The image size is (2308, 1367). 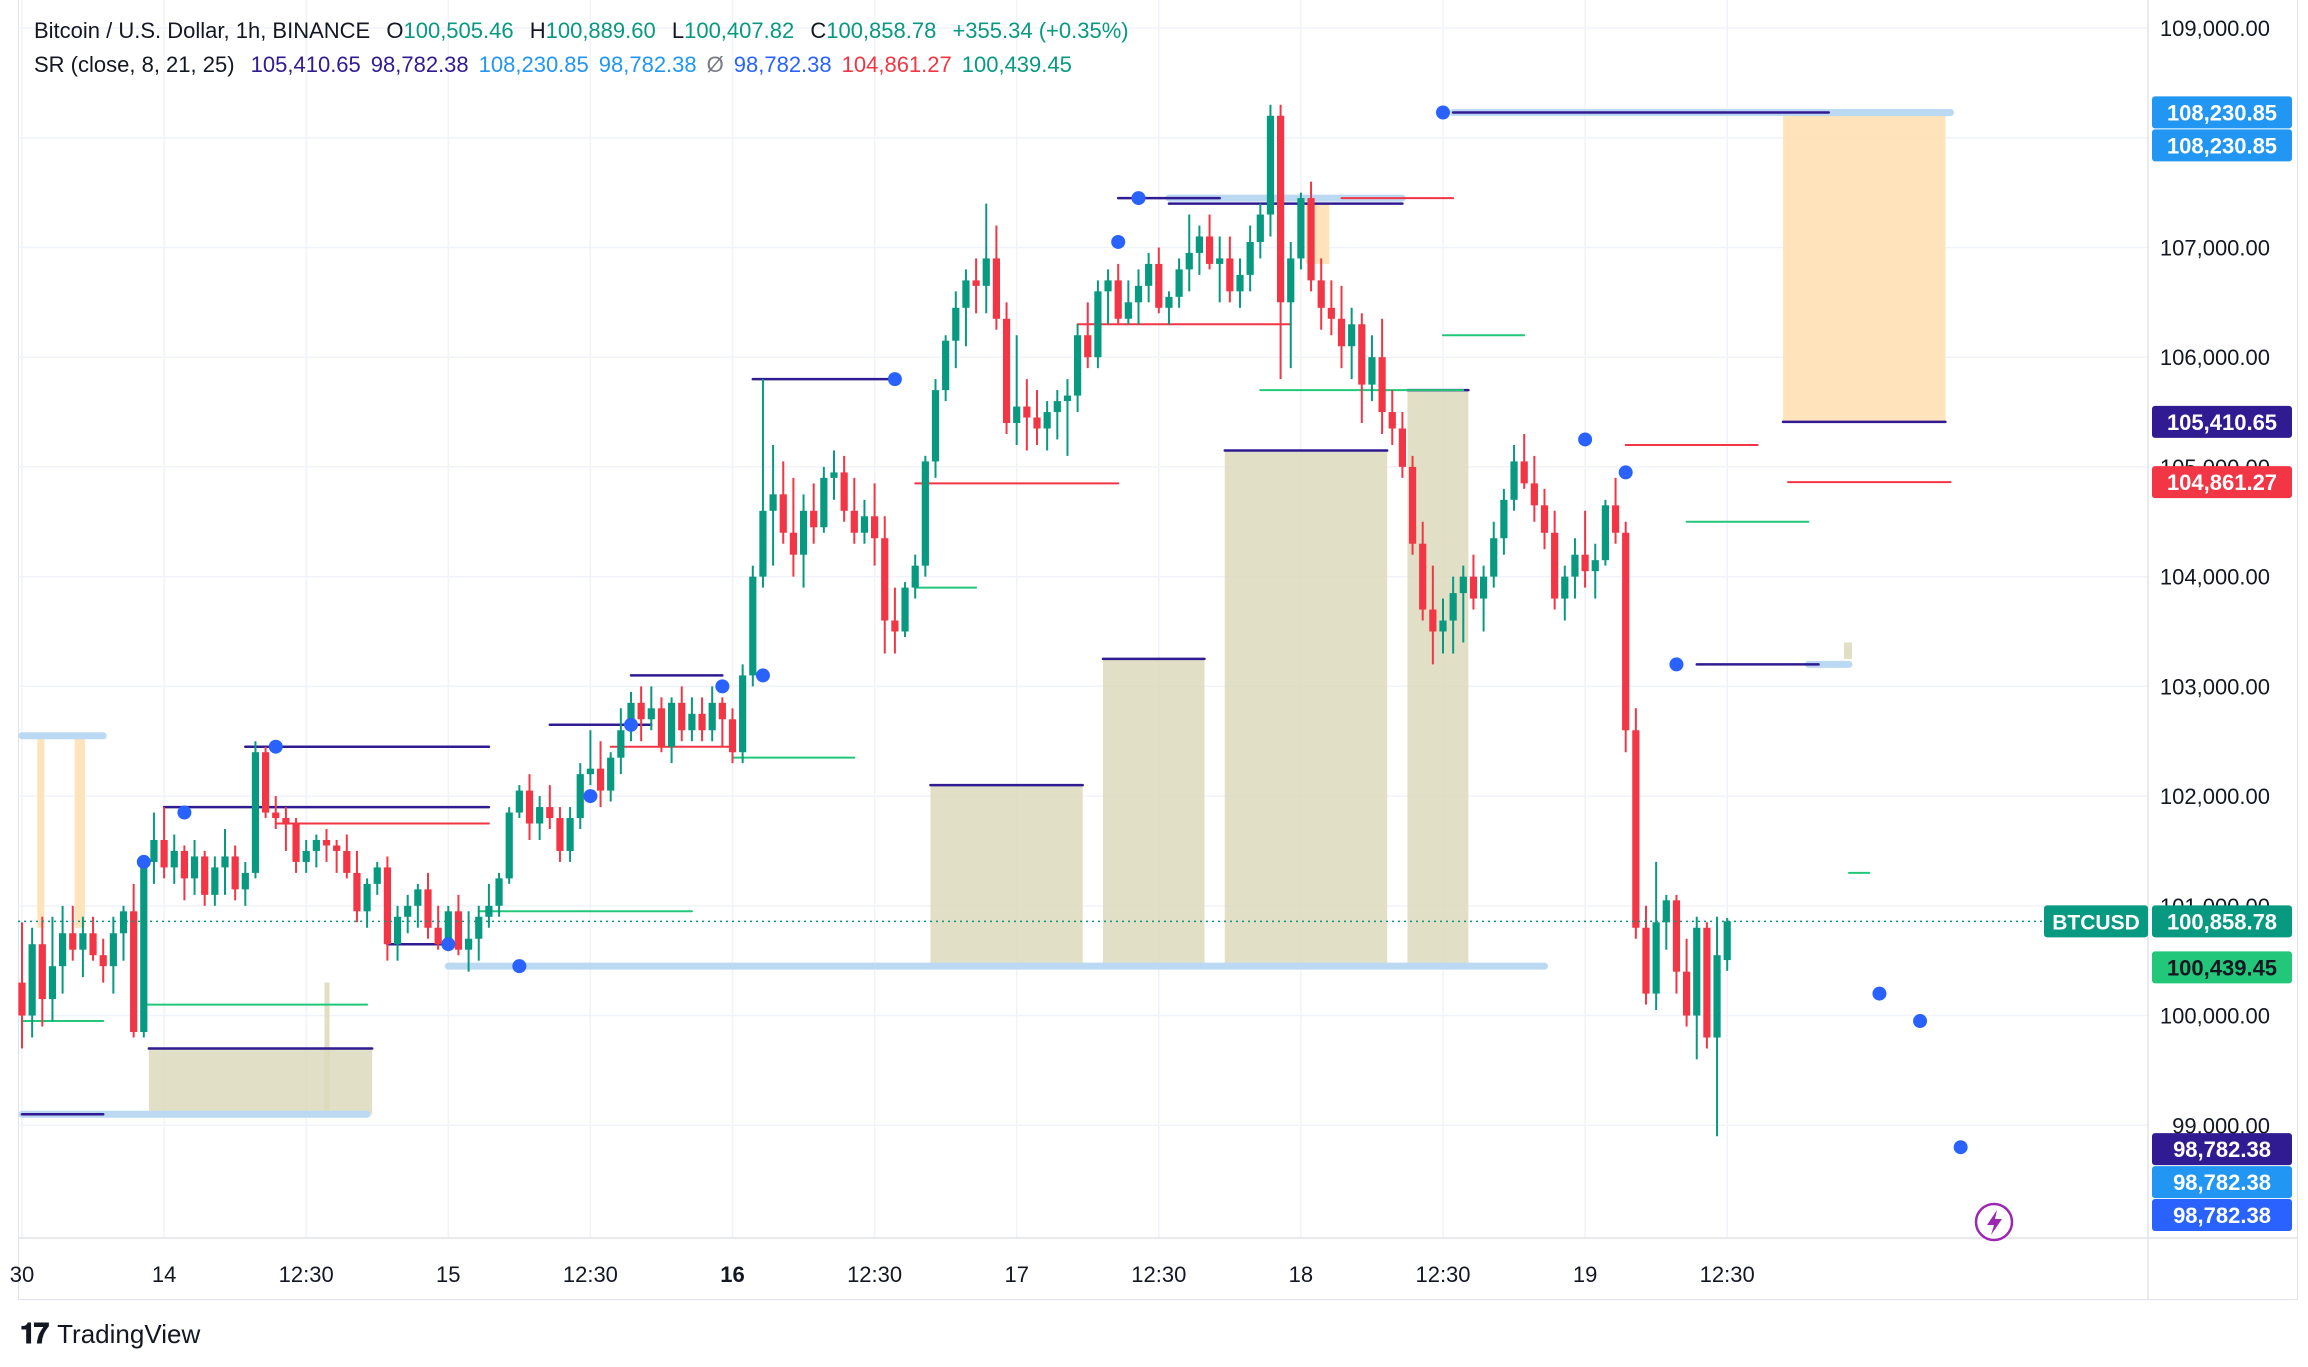 I want to click on symbol-tag, so click(x=2096, y=921).